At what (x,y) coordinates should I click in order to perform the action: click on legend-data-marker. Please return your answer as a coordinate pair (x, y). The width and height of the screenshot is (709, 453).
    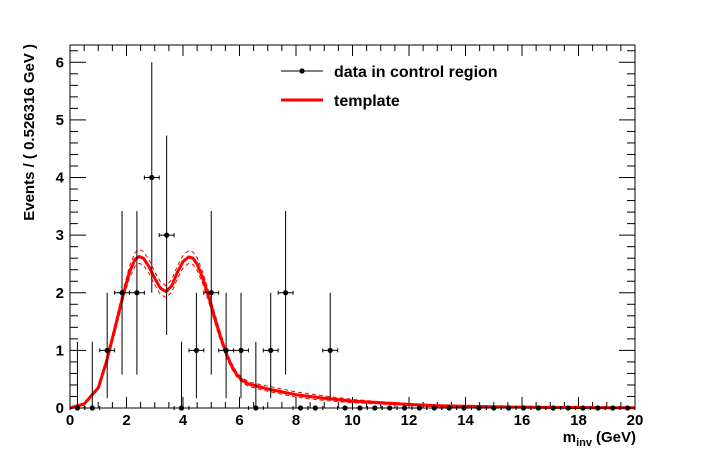
    Looking at the image, I should click on (302, 71).